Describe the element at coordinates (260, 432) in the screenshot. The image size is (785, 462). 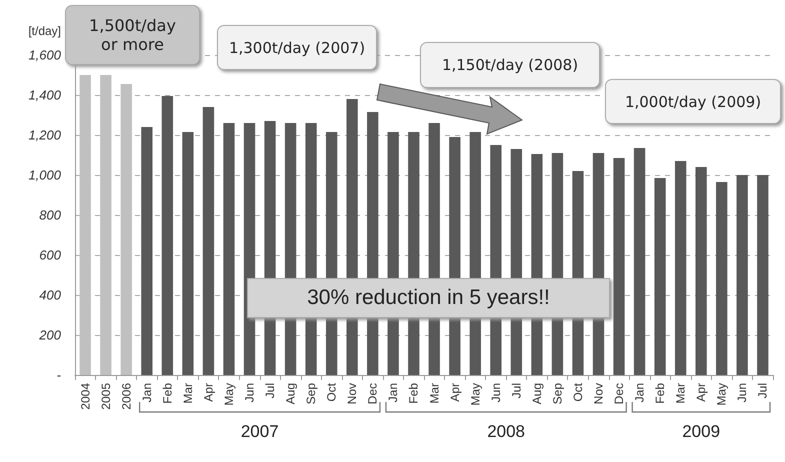
I see `text: 2007` at that location.